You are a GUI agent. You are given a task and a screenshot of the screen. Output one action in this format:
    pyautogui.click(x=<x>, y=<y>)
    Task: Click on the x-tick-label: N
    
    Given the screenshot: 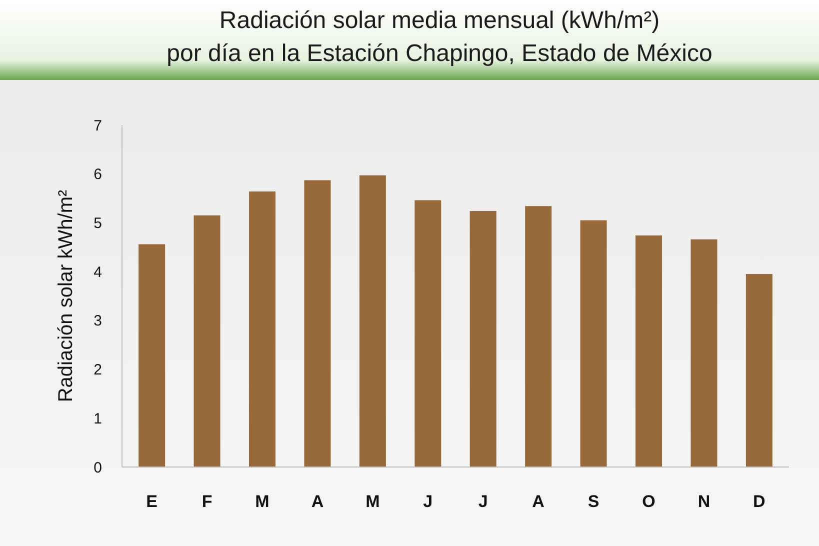 What is the action you would take?
    pyautogui.click(x=704, y=501)
    